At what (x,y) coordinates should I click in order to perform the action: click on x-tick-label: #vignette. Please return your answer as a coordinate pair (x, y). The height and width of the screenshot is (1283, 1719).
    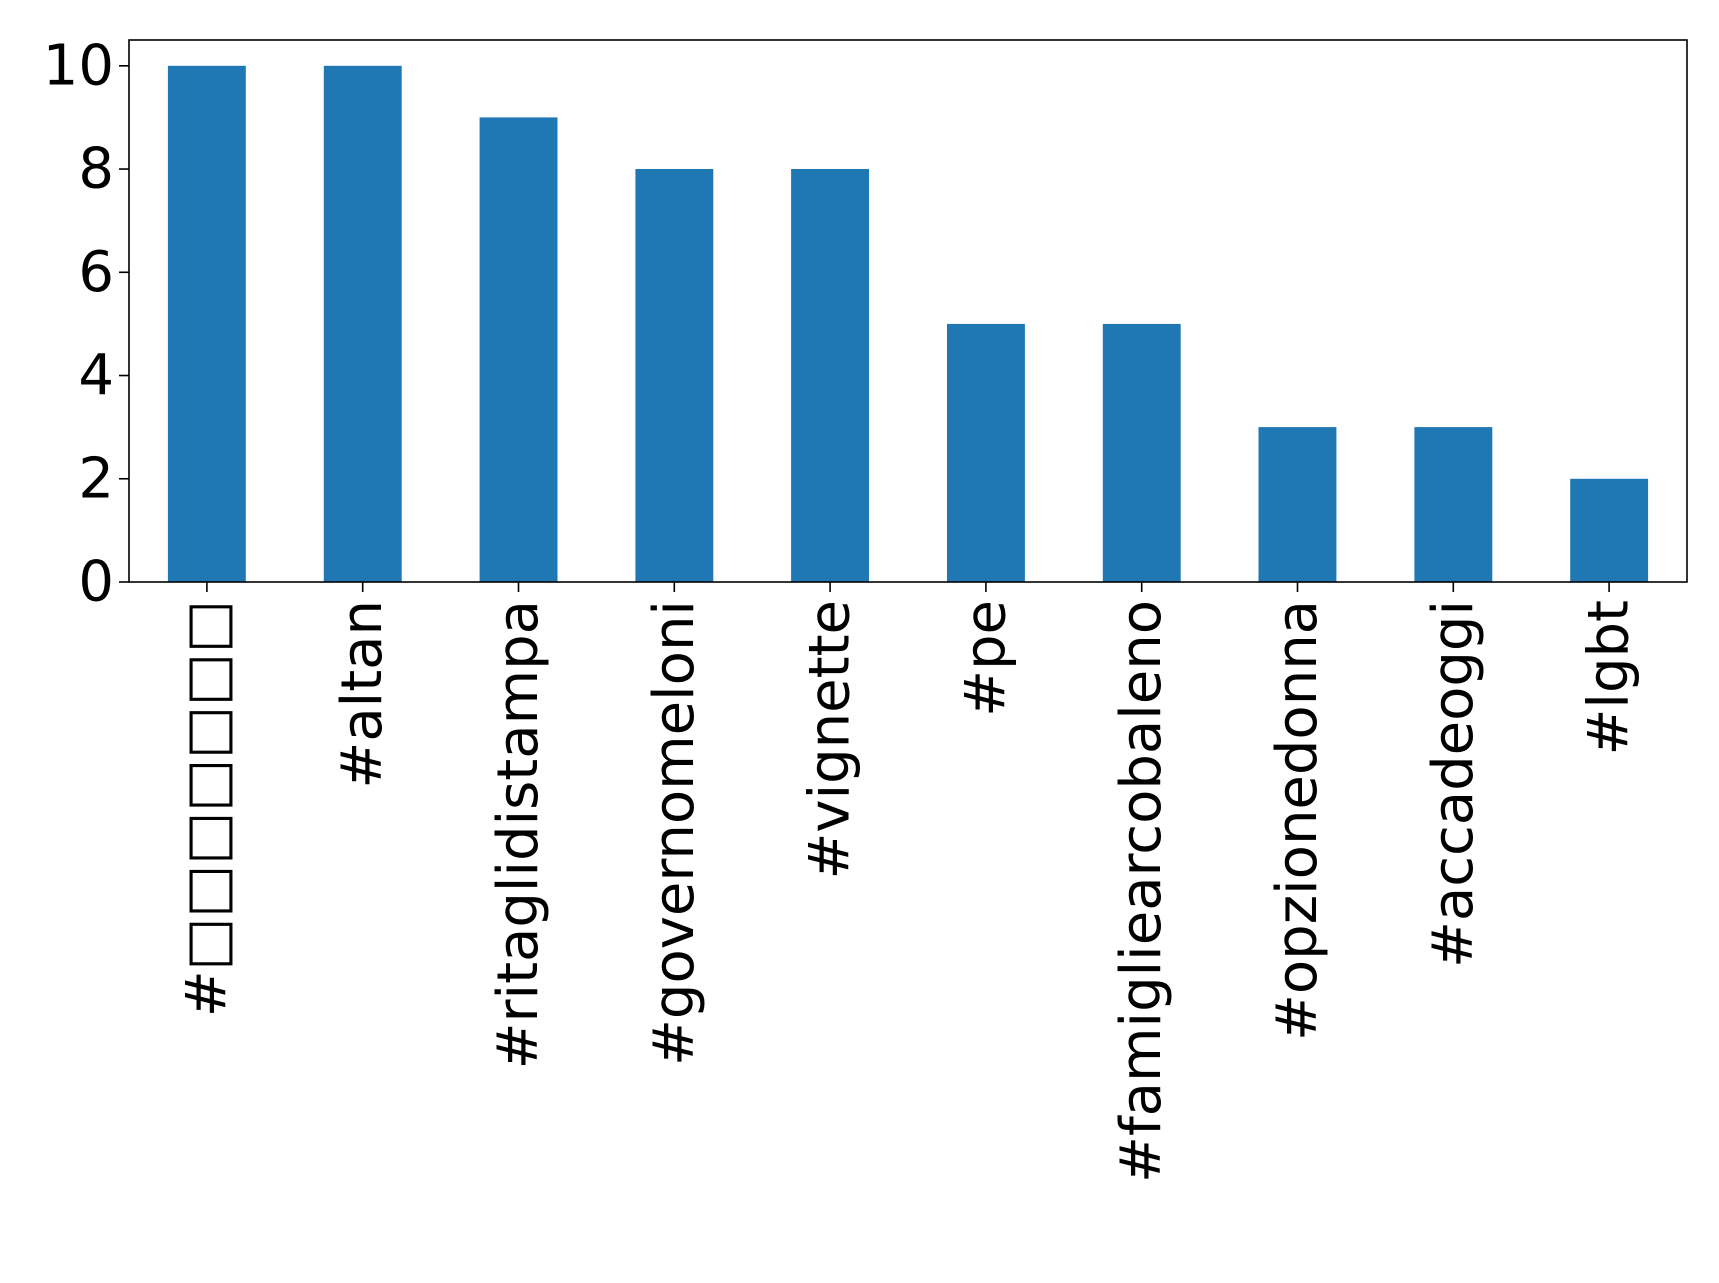
    Looking at the image, I should click on (830, 739).